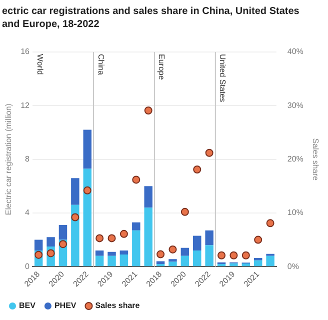 The height and width of the screenshot is (320, 328). Describe the element at coordinates (25, 51) in the screenshot. I see `y-tick-label: 16` at that location.